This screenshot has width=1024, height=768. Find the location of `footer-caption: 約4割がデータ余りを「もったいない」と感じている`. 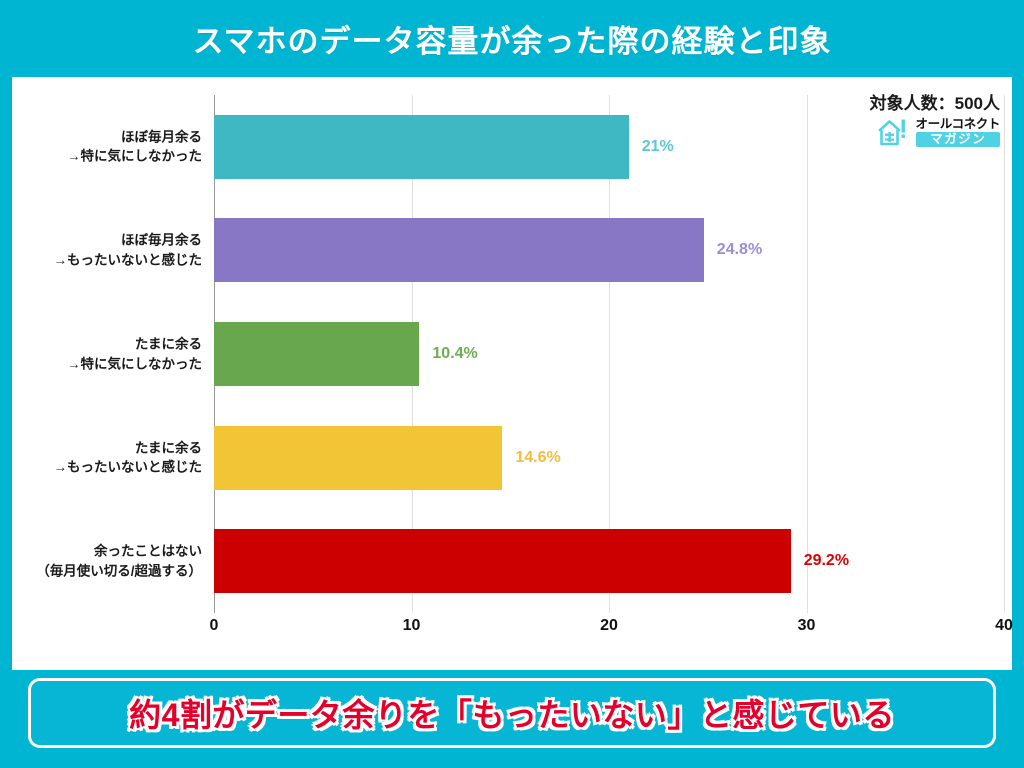

footer-caption: 約4割がデータ余りを「もったいない」と感じている is located at coordinates (511, 715).